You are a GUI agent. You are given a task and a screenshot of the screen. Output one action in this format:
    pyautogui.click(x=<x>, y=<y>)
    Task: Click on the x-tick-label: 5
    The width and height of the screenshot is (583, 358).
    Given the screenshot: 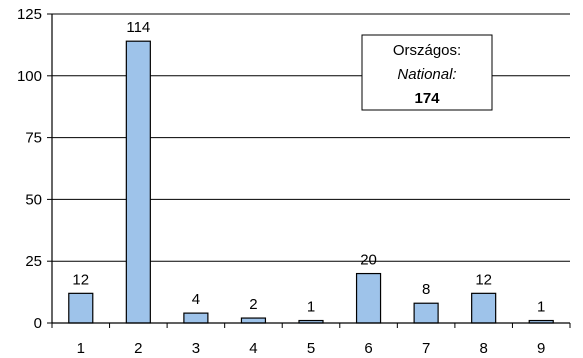 What is the action you would take?
    pyautogui.click(x=311, y=348)
    